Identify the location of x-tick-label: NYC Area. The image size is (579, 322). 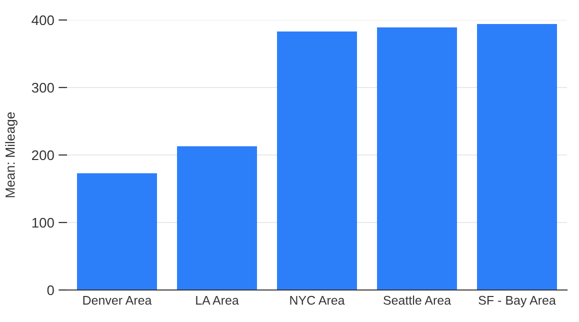
(317, 300).